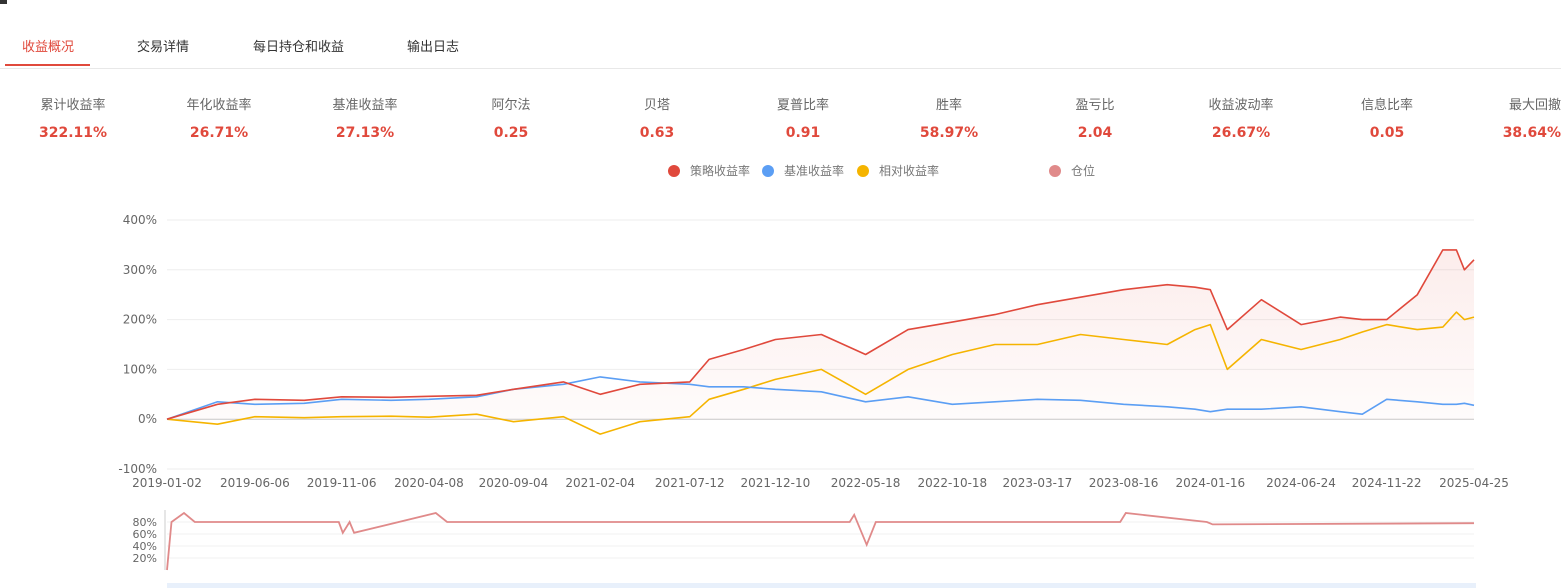 Image resolution: width=1561 pixels, height=588 pixels. I want to click on metric-benchmark-return: 基准收益率 27.13%, so click(365, 117).